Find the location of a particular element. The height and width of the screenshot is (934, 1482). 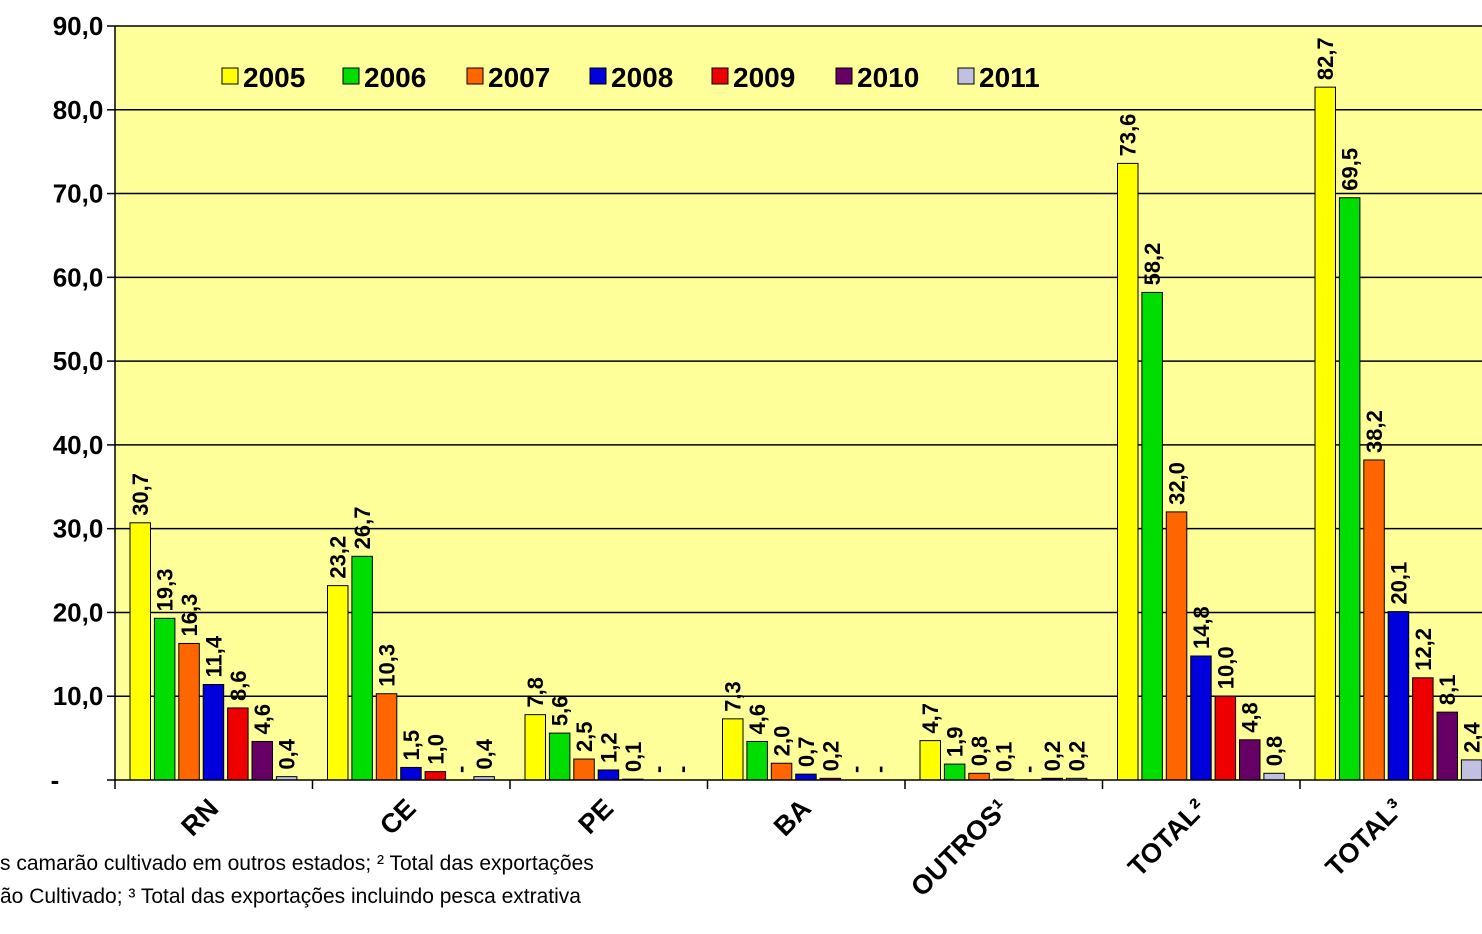

data-label: 7,3 is located at coordinates (733, 696).